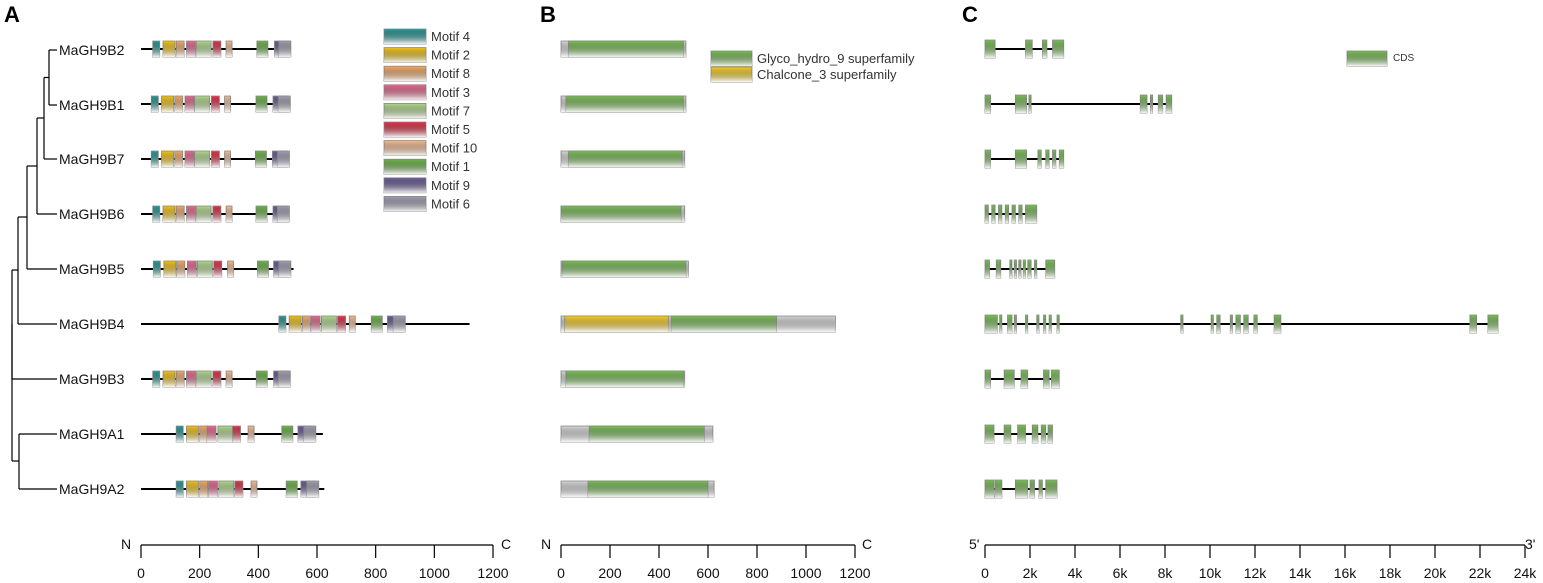 This screenshot has height=583, width=1543. Describe the element at coordinates (757, 573) in the screenshot. I see `axis_b-tick-label: 800` at that location.